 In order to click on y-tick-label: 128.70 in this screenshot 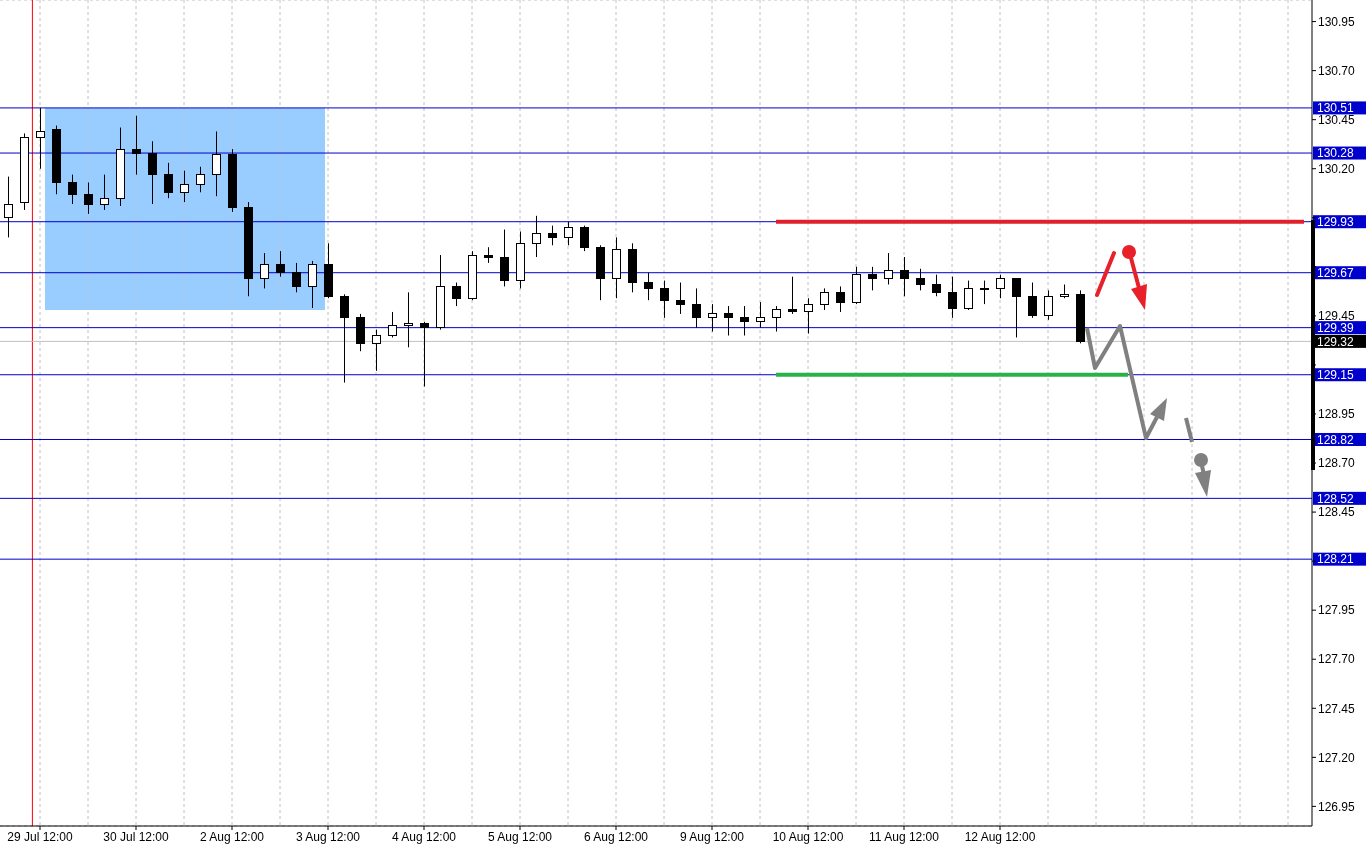, I will do `click(1337, 463)`.